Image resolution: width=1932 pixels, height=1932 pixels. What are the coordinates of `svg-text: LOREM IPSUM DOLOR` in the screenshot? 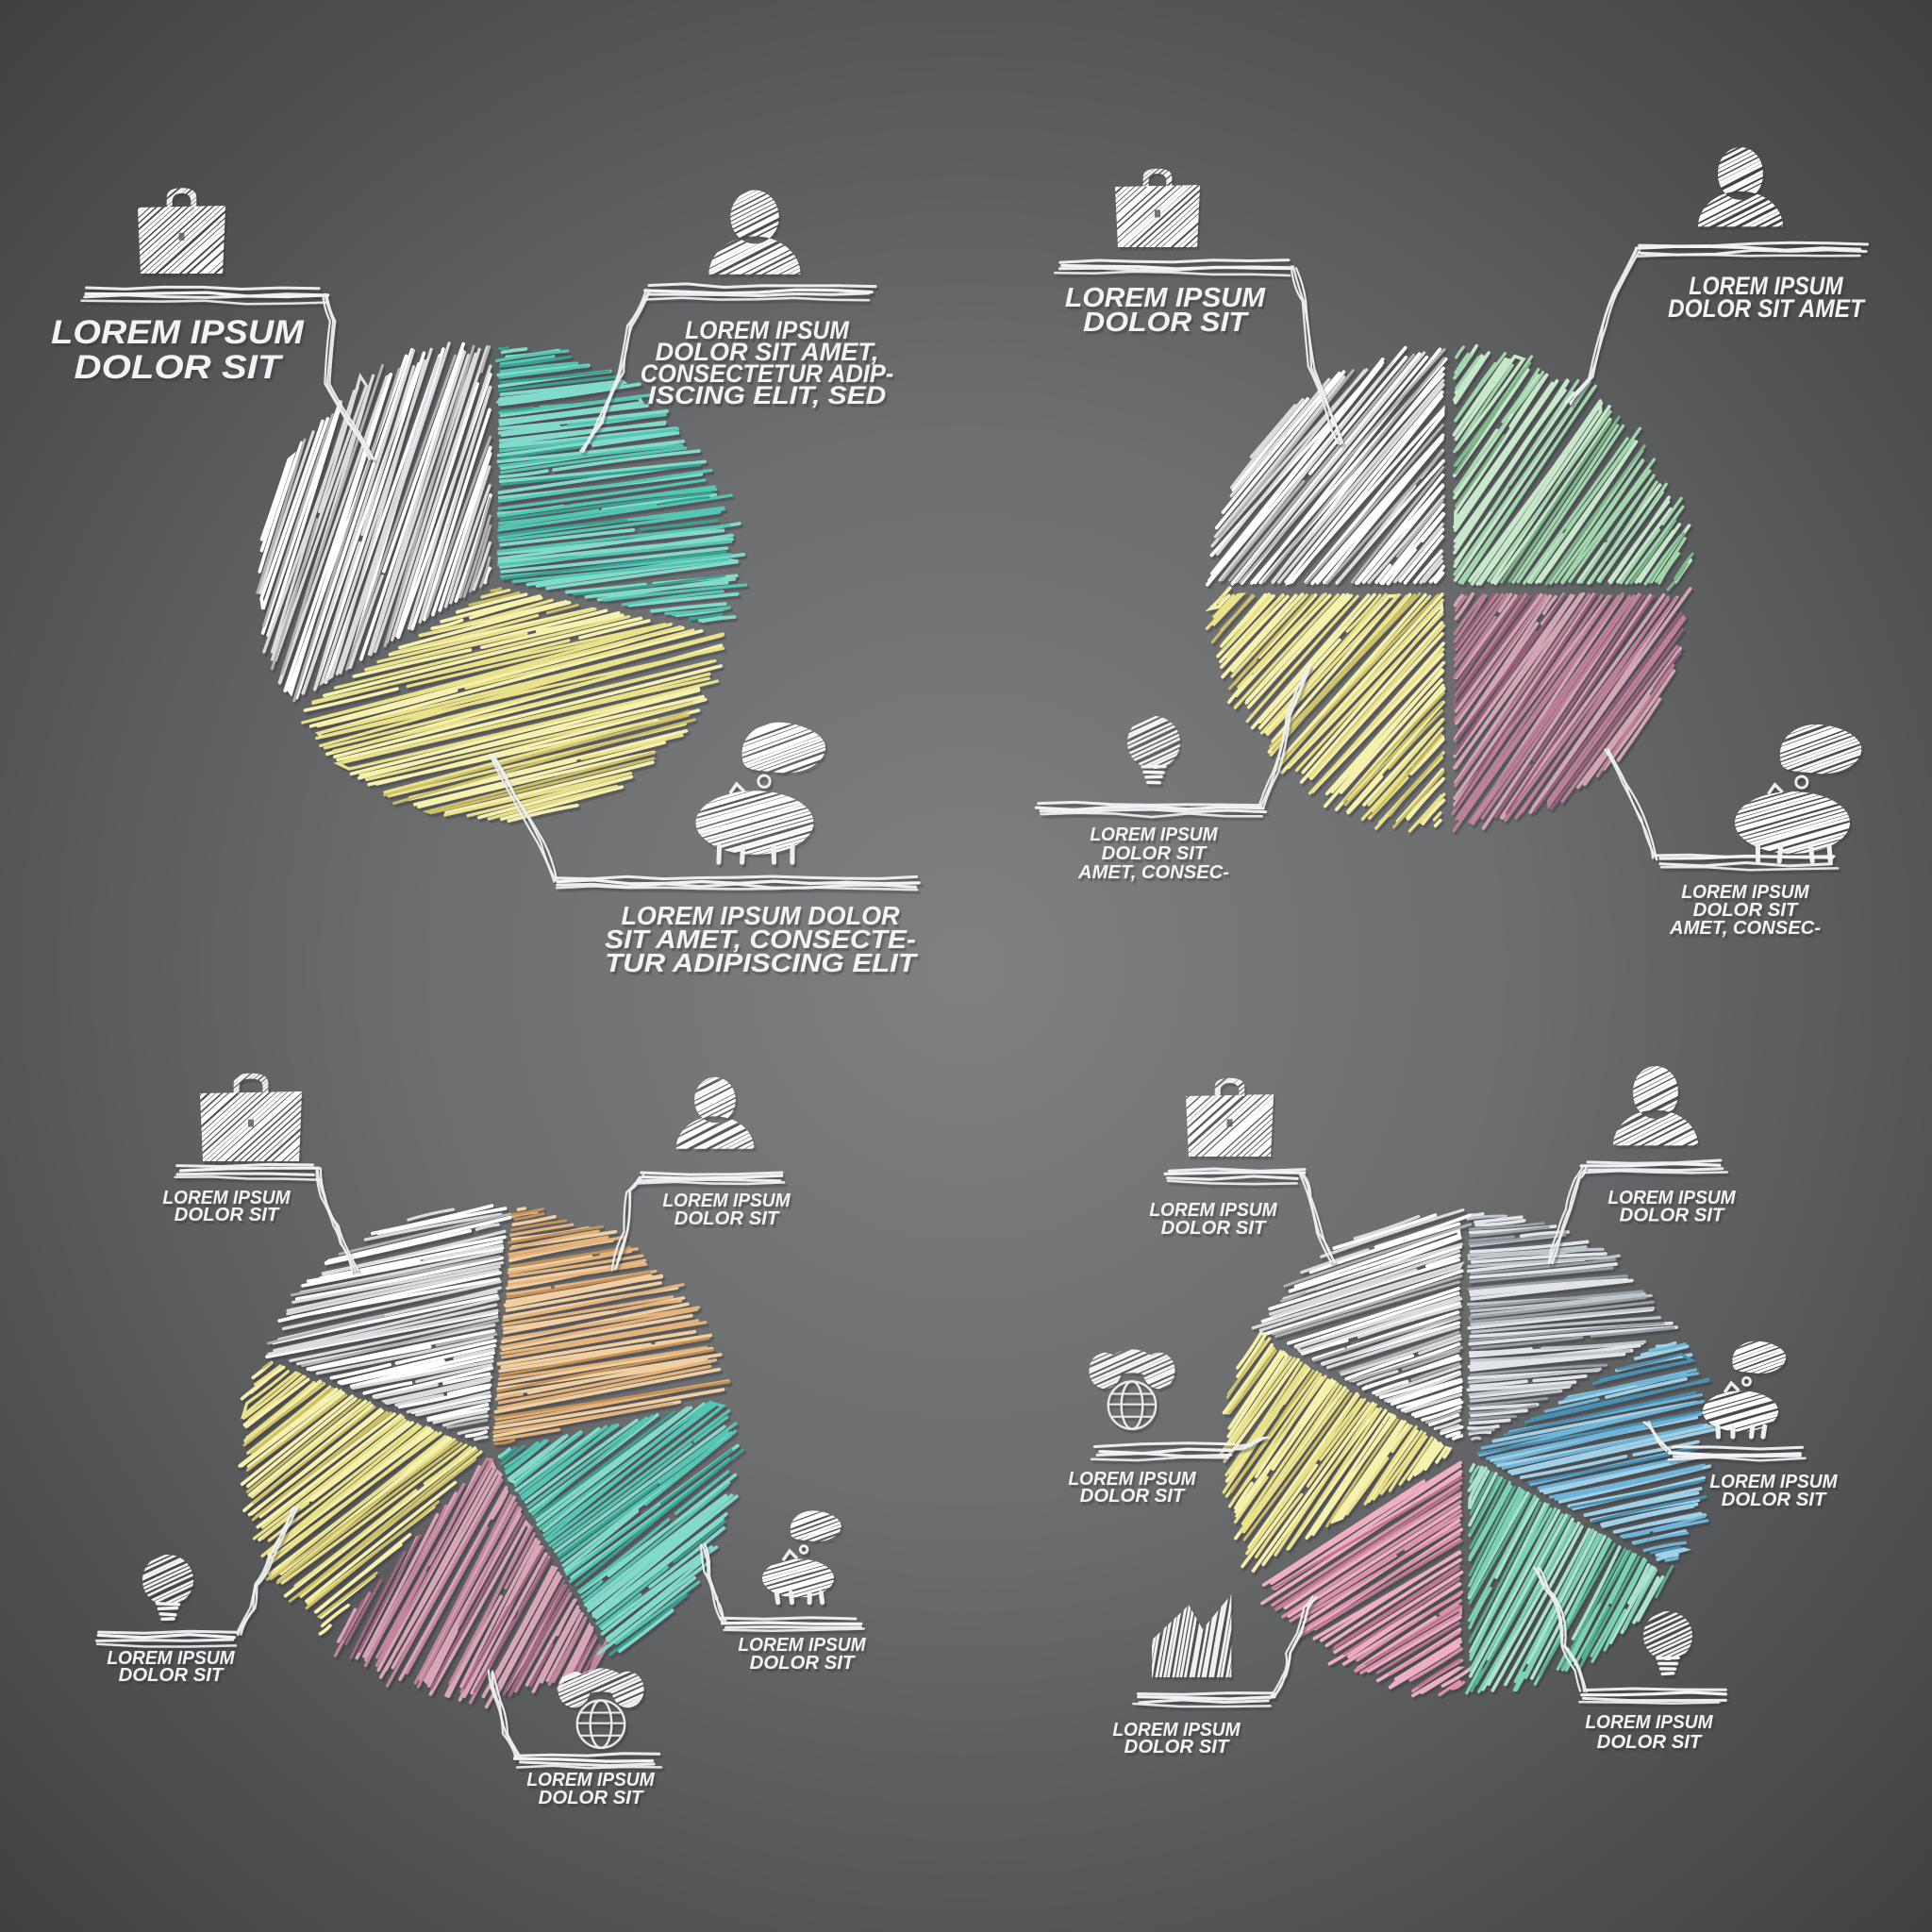 It's located at (761, 915).